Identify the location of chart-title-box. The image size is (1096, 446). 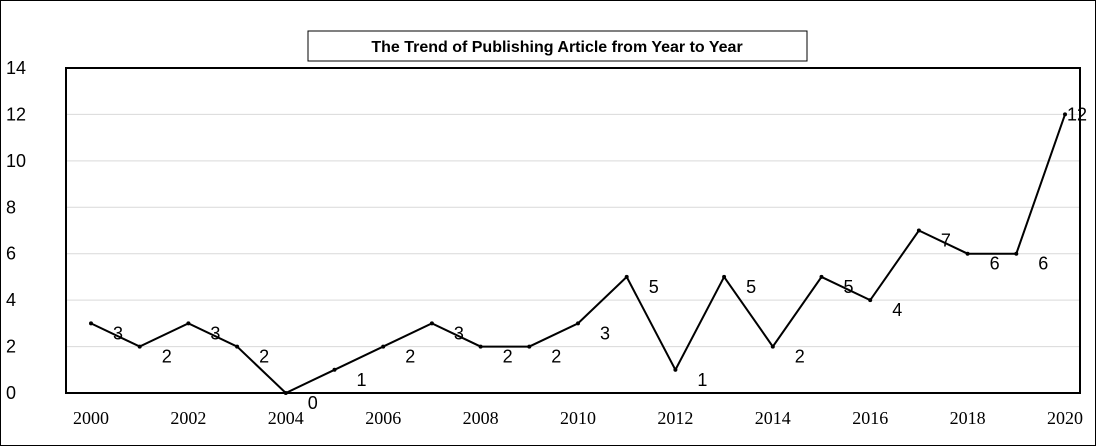
(557, 46).